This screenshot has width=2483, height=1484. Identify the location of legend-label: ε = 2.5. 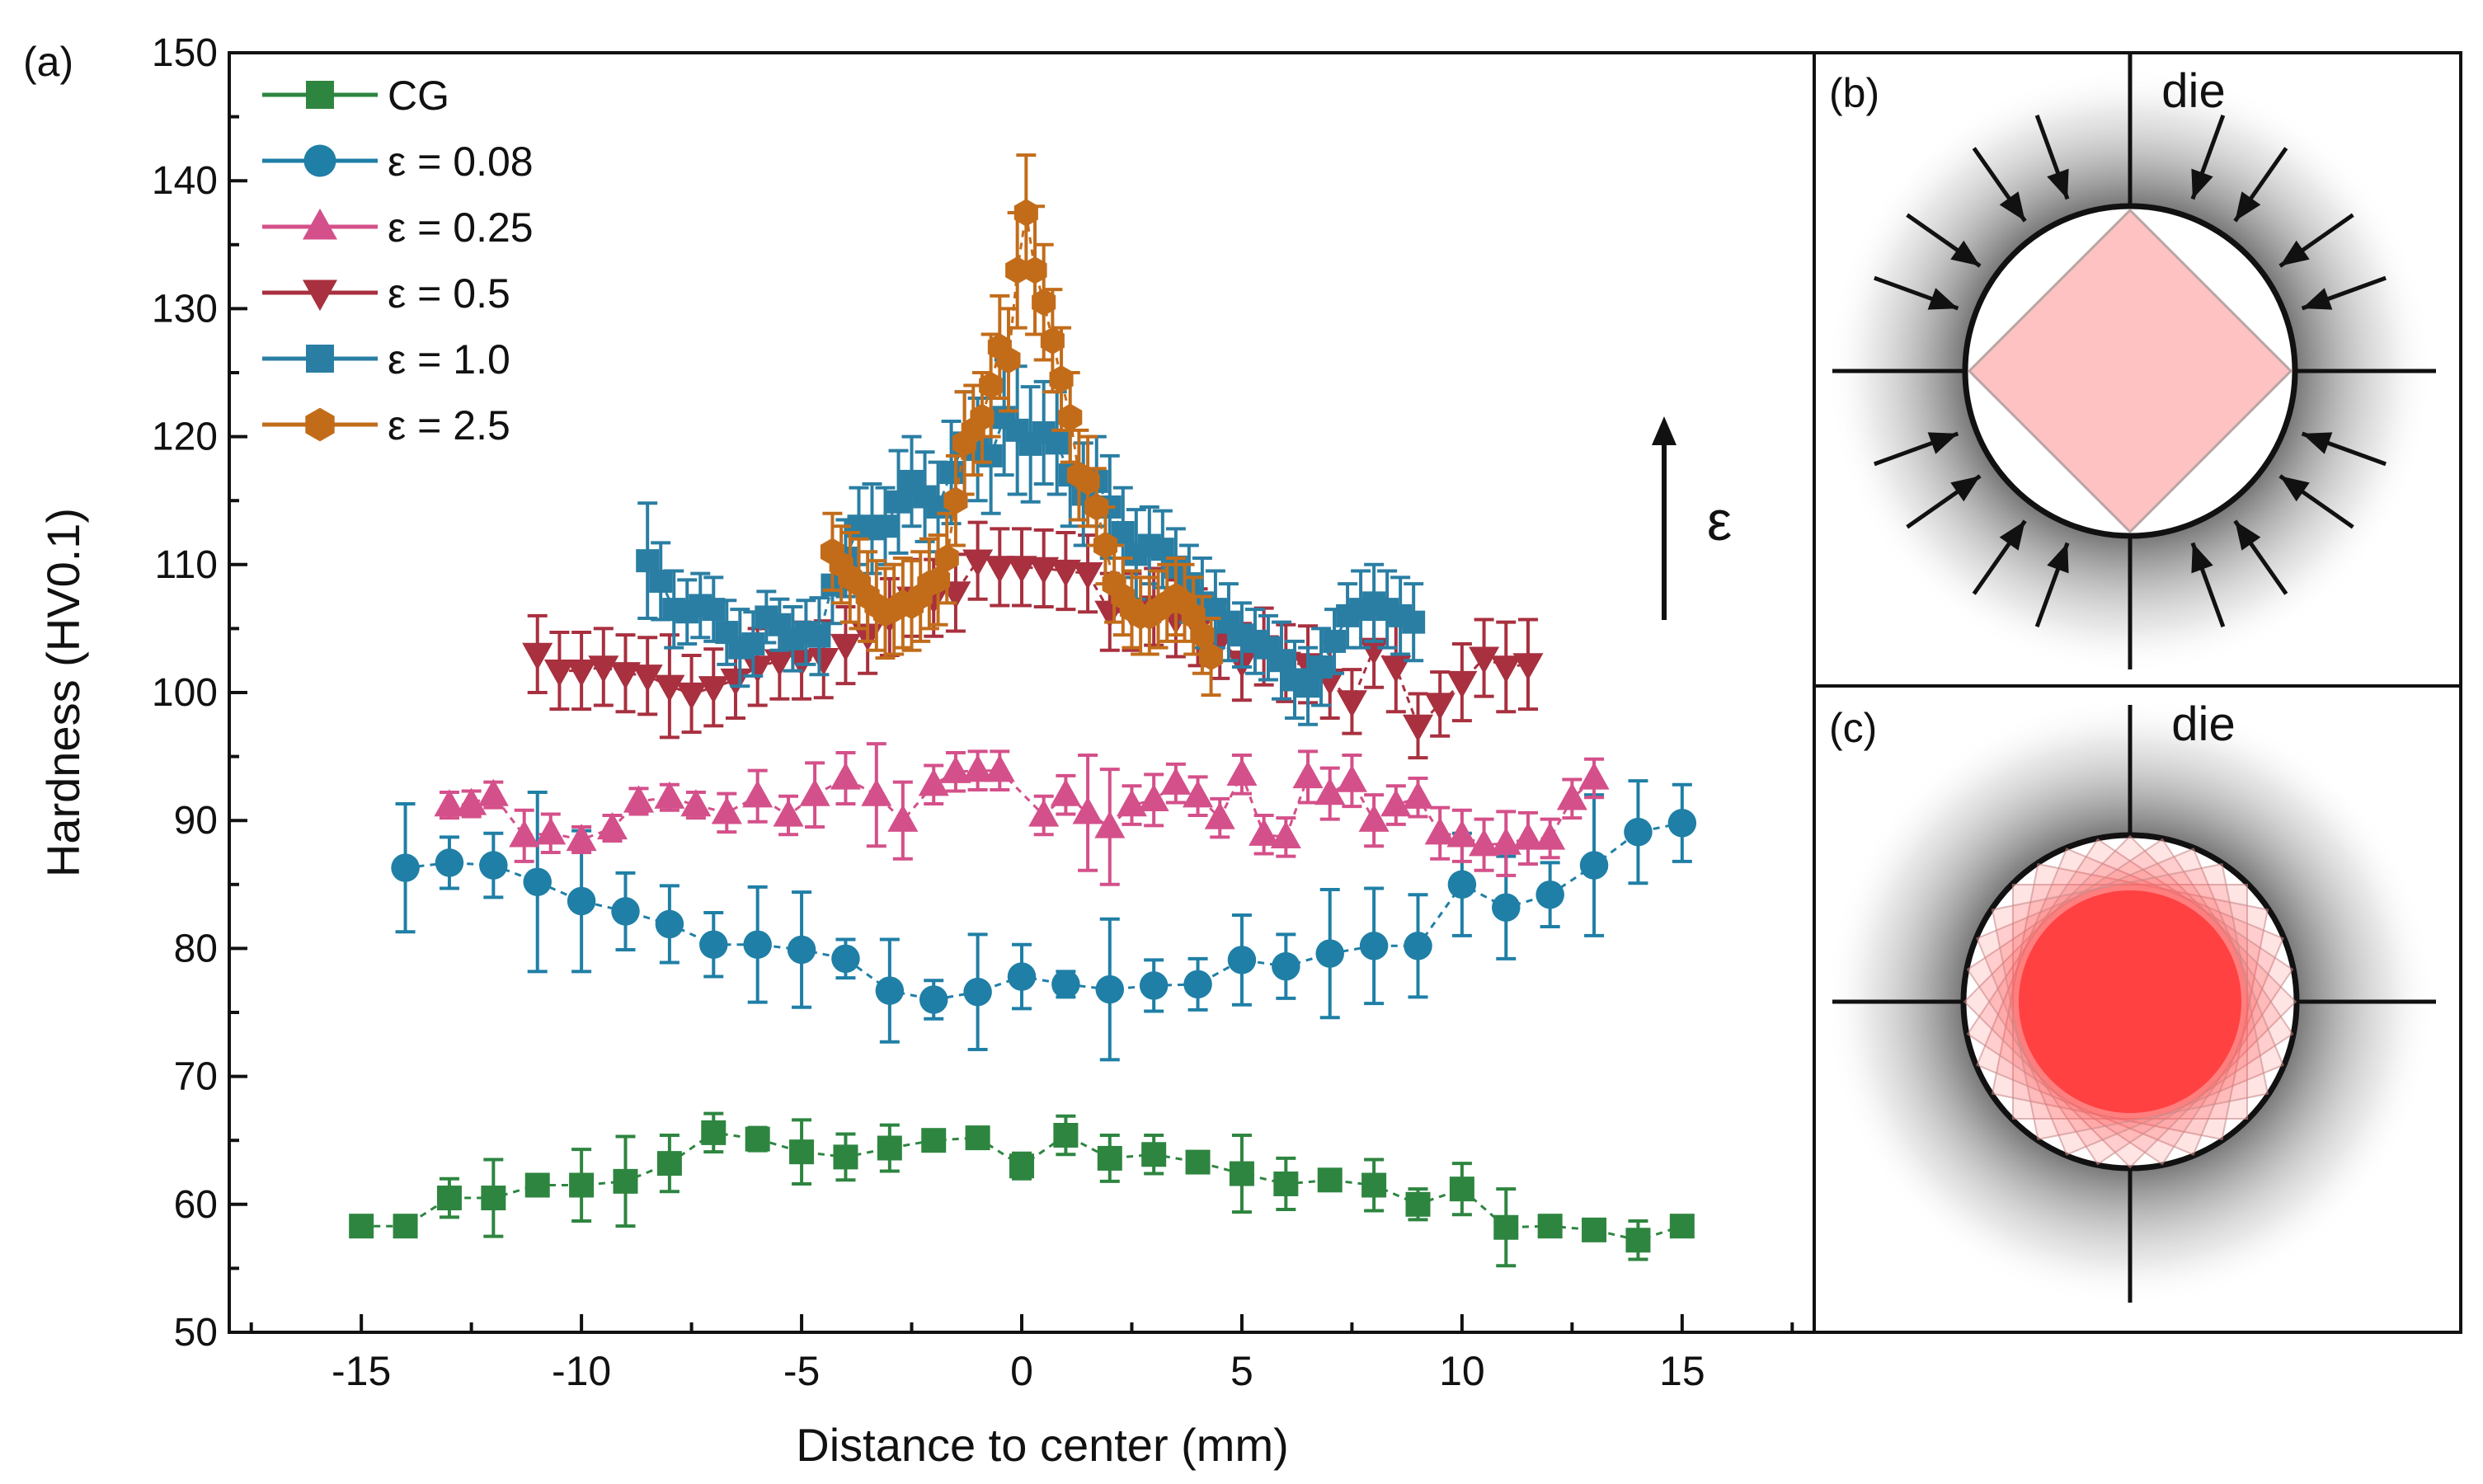
(449, 425).